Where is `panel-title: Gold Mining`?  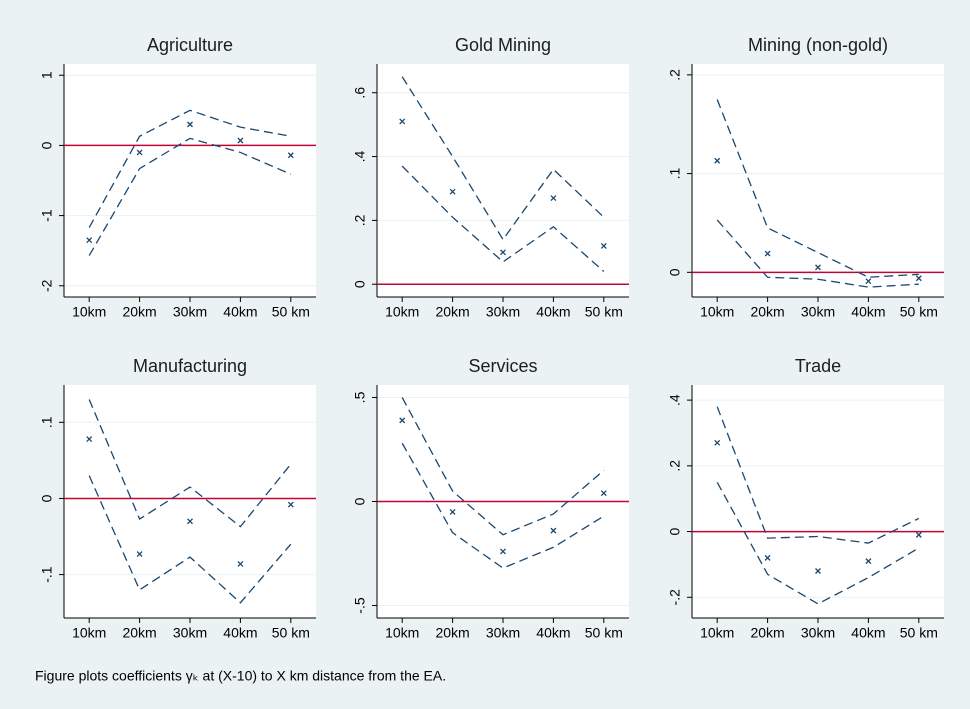
panel-title: Gold Mining is located at coordinates (503, 45).